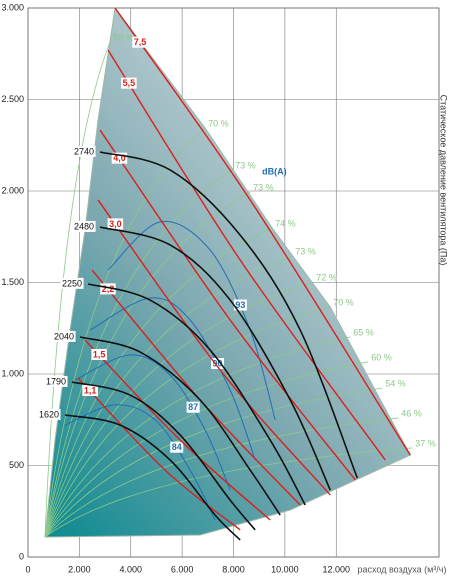  What do you see at coordinates (12, 373) in the screenshot?
I see `y-tick-label: 1.000` at bounding box center [12, 373].